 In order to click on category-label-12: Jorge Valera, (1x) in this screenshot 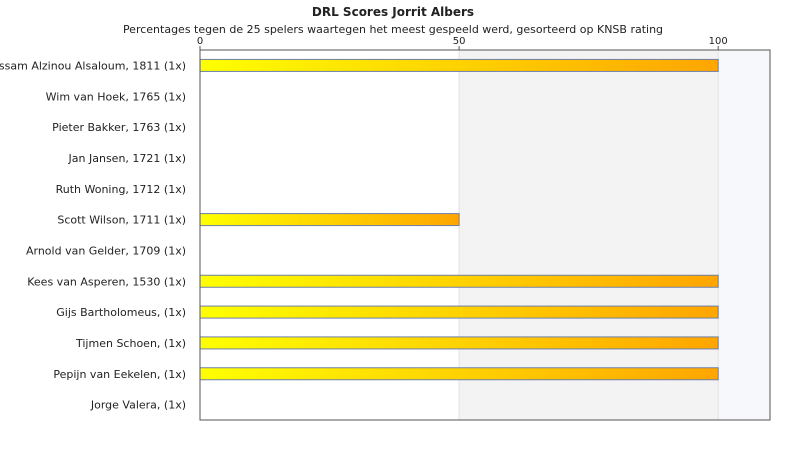, I will do `click(138, 405)`.